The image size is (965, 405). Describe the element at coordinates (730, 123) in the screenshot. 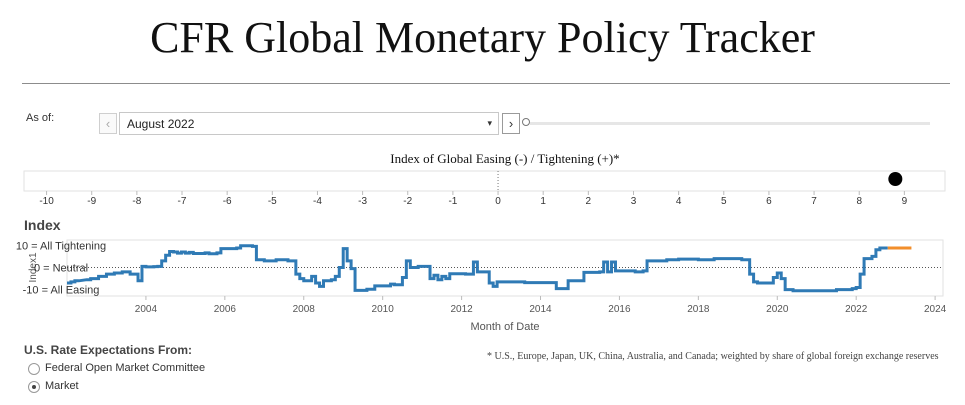

I see `date-slider-track` at that location.